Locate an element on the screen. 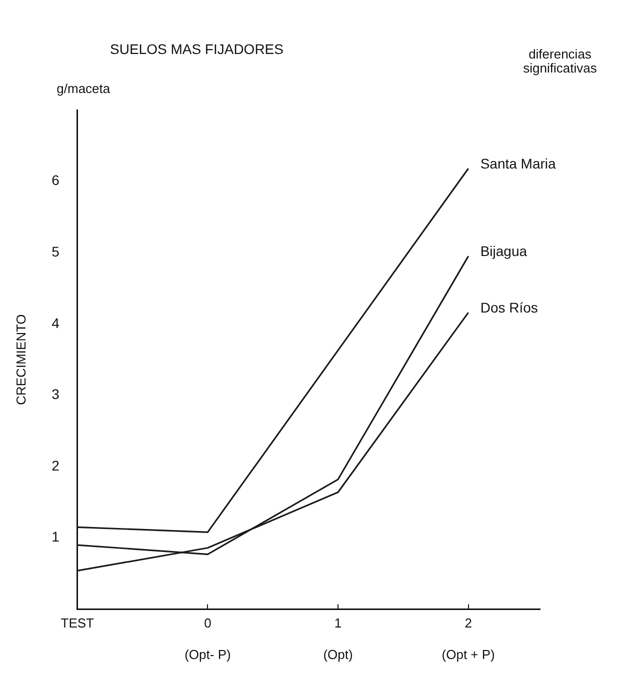 The width and height of the screenshot is (622, 679). chart-title: SUELOS MAS FIJADORES is located at coordinates (197, 48).